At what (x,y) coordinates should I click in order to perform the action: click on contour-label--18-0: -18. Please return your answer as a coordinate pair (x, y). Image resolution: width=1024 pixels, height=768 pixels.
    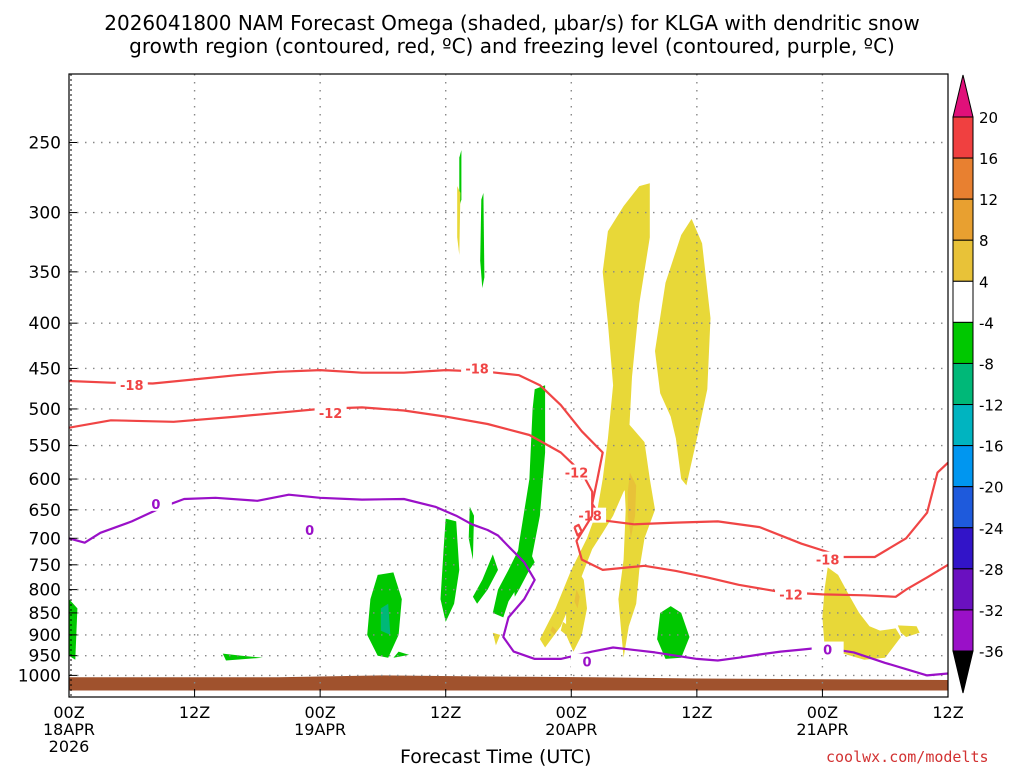
    Looking at the image, I should click on (132, 386).